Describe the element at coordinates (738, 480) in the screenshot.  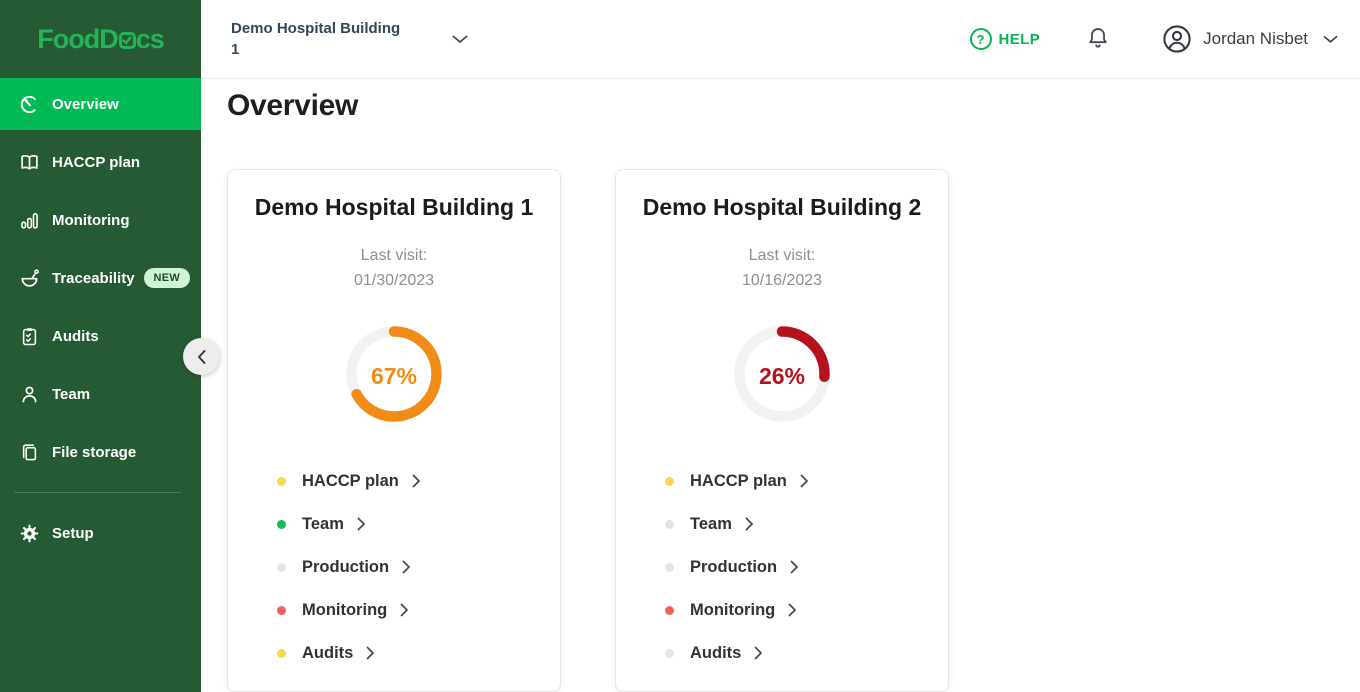
I see `status-label: HACCP plan` at that location.